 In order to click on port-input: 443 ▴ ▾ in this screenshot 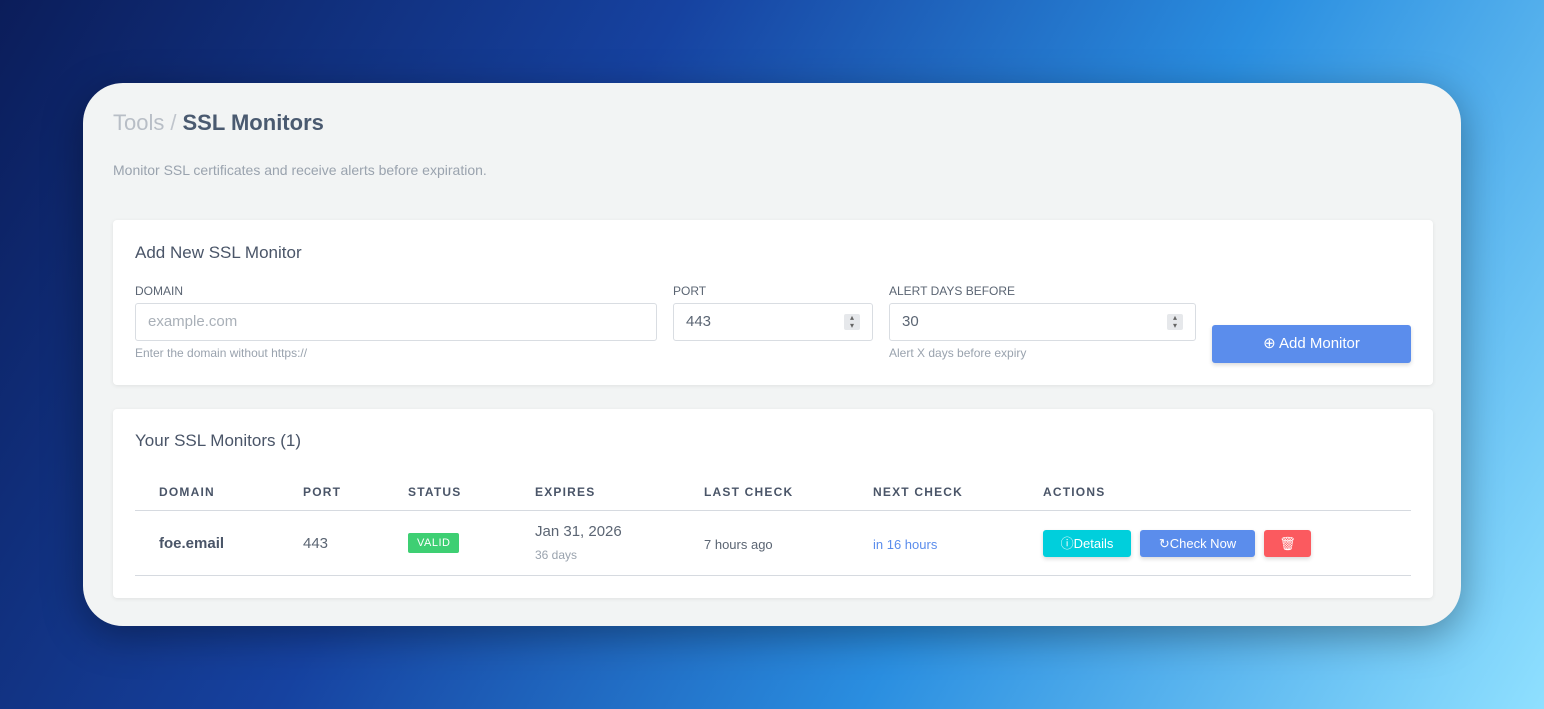, I will do `click(773, 322)`.